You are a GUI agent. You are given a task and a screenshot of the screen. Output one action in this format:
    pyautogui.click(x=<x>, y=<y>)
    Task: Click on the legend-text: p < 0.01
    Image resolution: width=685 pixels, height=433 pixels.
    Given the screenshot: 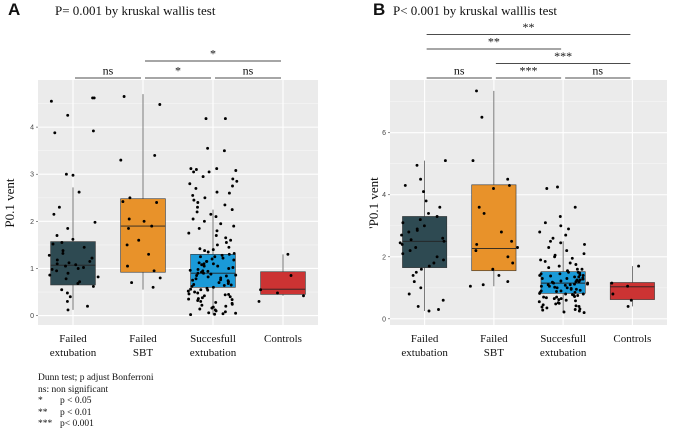 What is the action you would take?
    pyautogui.click(x=76, y=412)
    